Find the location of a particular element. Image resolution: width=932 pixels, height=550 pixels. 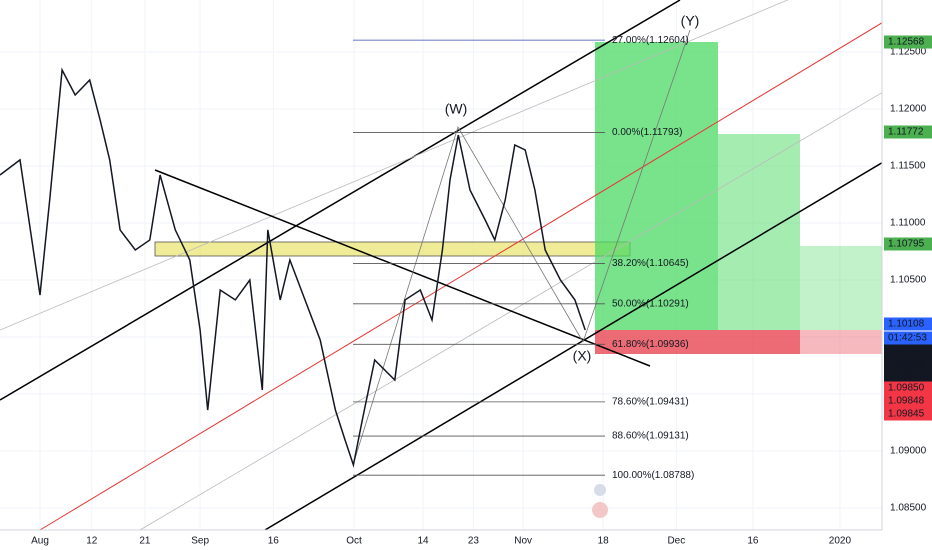

price-tag-label: 1.11772 is located at coordinates (906, 132).